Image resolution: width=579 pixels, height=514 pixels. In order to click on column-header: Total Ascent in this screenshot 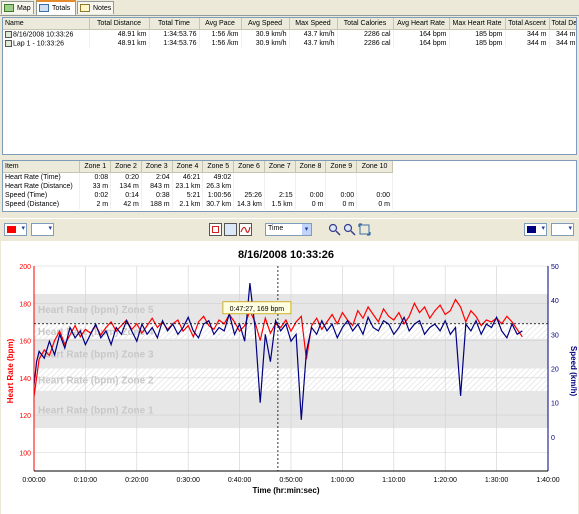, I will do `click(527, 24)`.